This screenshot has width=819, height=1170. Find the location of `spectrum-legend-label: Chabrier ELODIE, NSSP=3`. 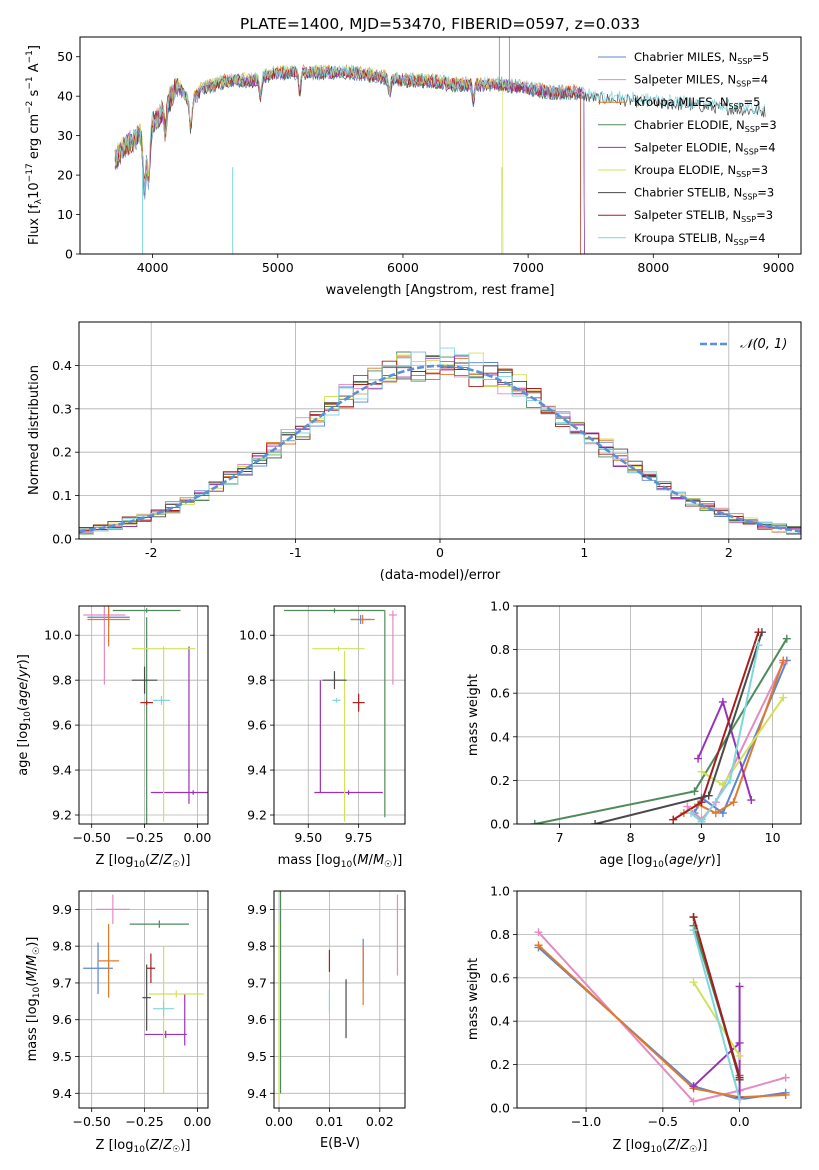

spectrum-legend-label: Chabrier ELODIE, NSSP=3 is located at coordinates (705, 126).